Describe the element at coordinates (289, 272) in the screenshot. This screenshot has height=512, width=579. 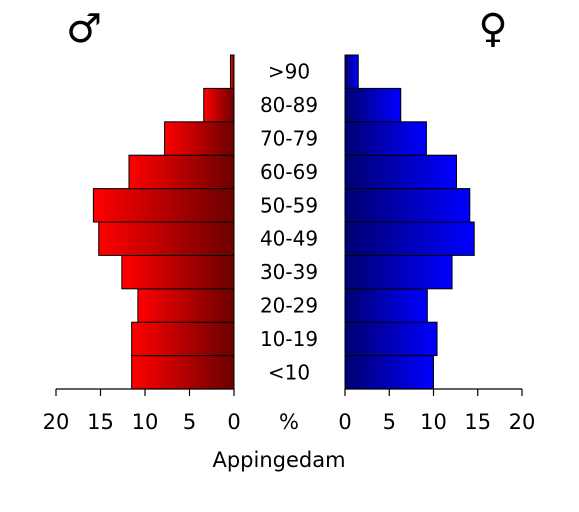
I see `age-label-3: 30-39` at that location.